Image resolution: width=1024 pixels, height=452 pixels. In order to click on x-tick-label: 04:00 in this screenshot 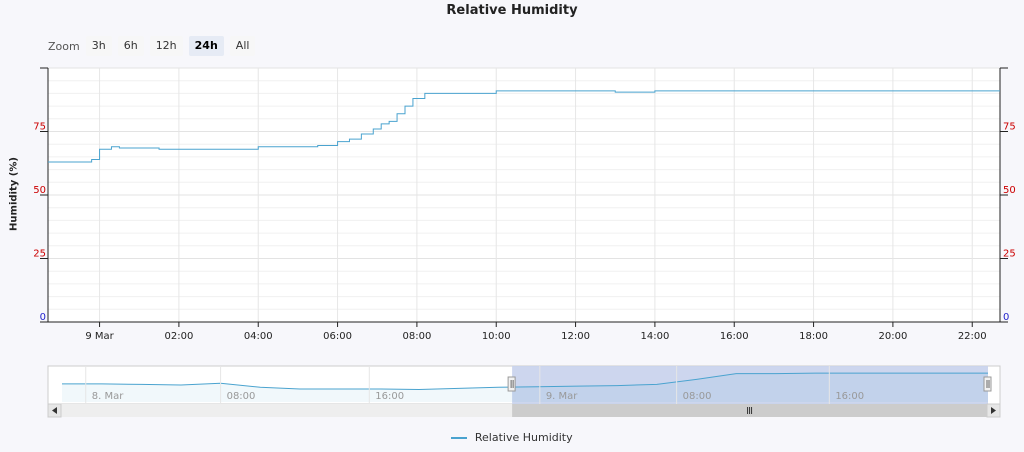, I will do `click(258, 336)`.